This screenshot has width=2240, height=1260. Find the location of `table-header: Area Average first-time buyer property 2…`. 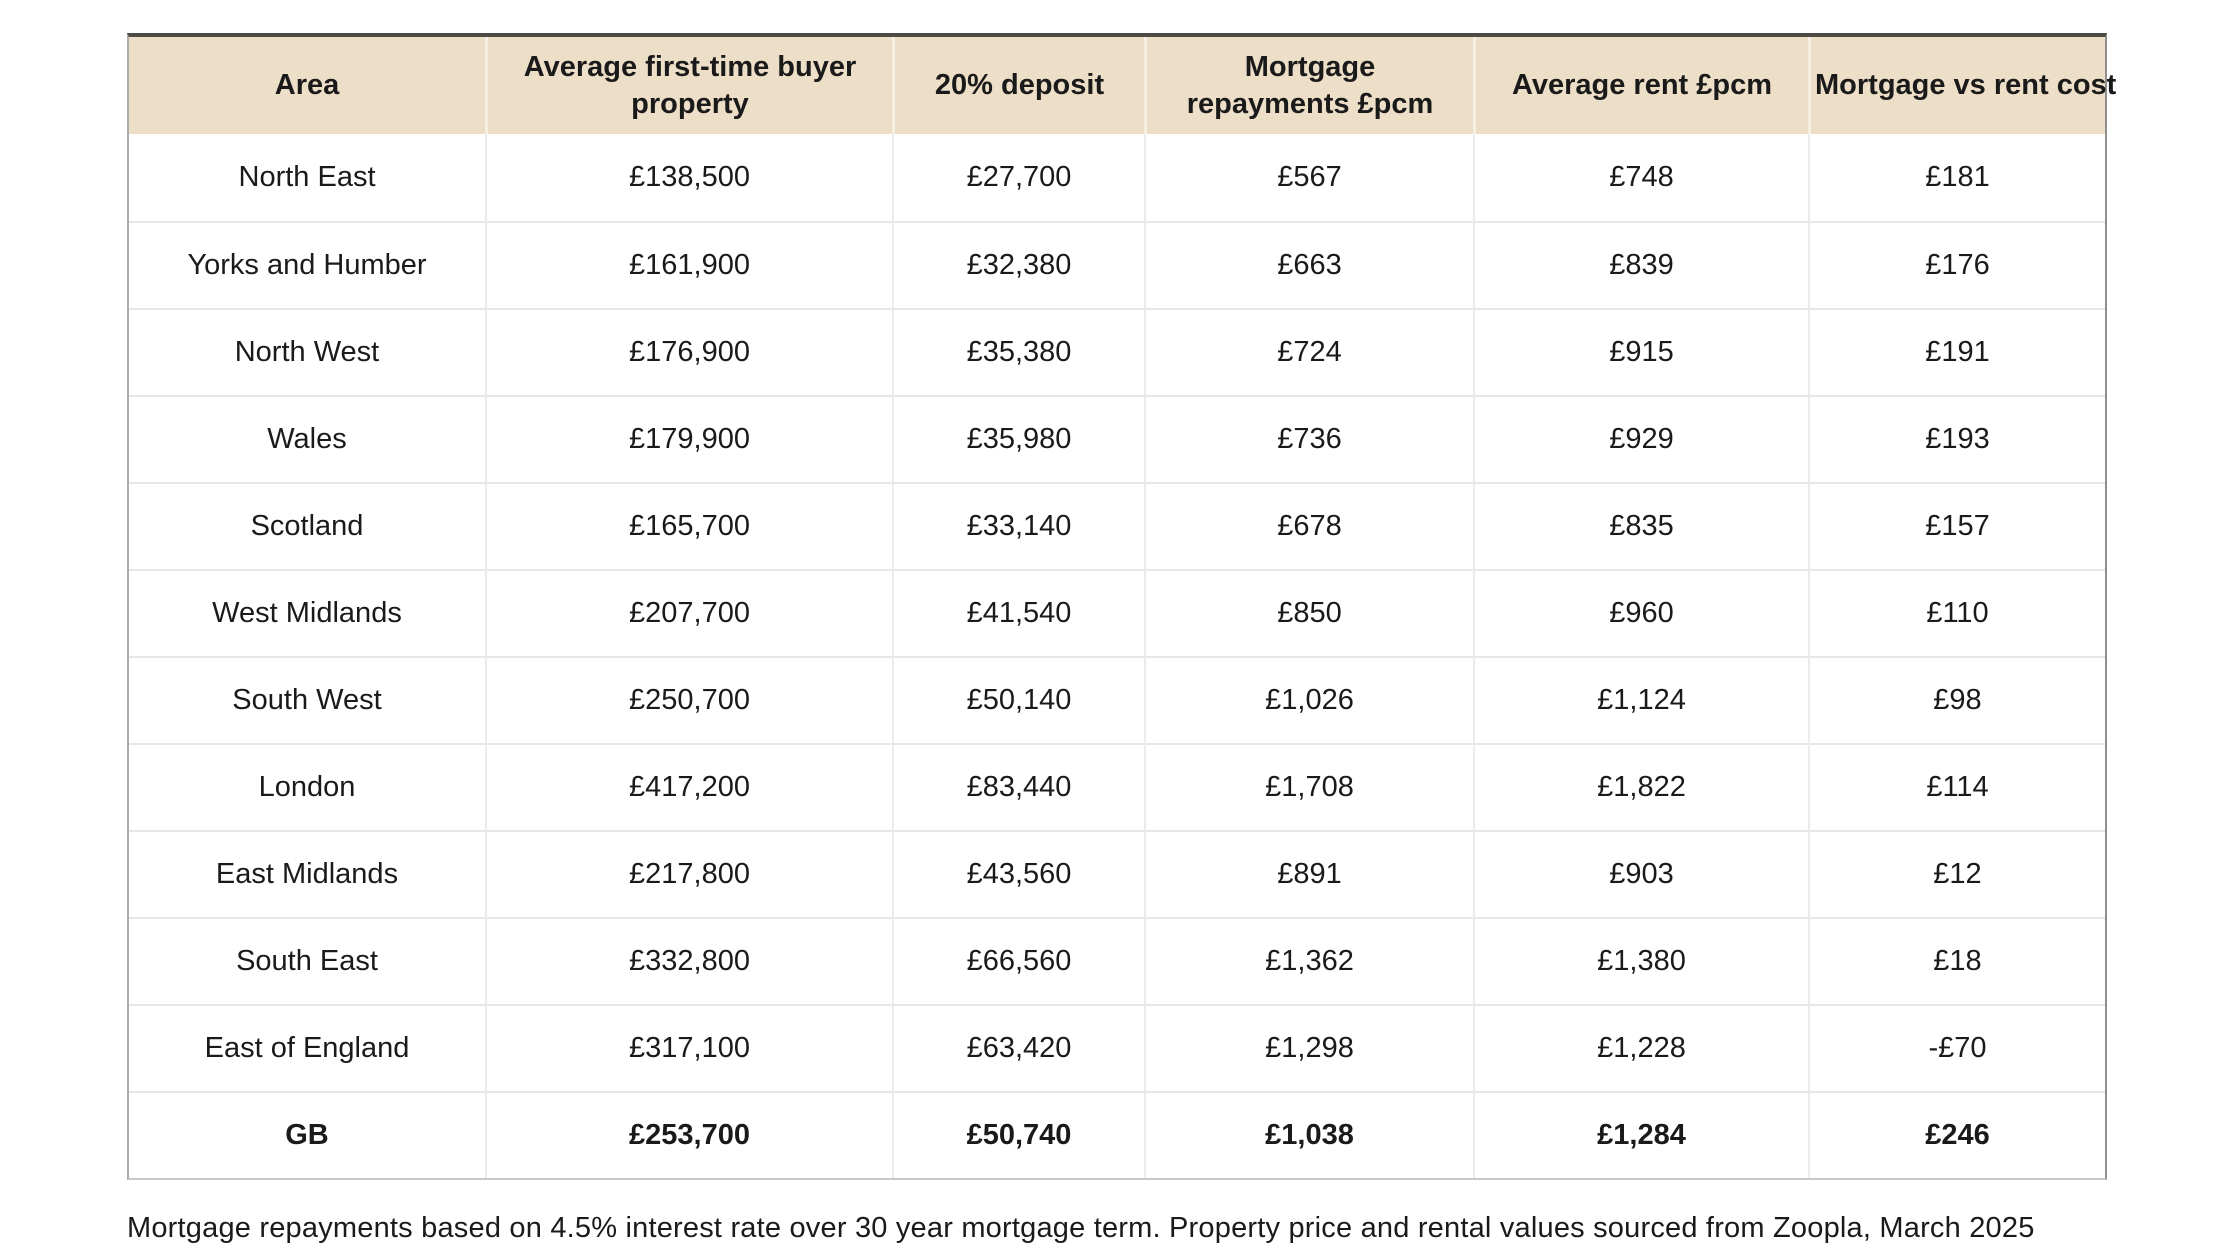

table-header: Area Average first-time buyer property 2… is located at coordinates (1122, 85).